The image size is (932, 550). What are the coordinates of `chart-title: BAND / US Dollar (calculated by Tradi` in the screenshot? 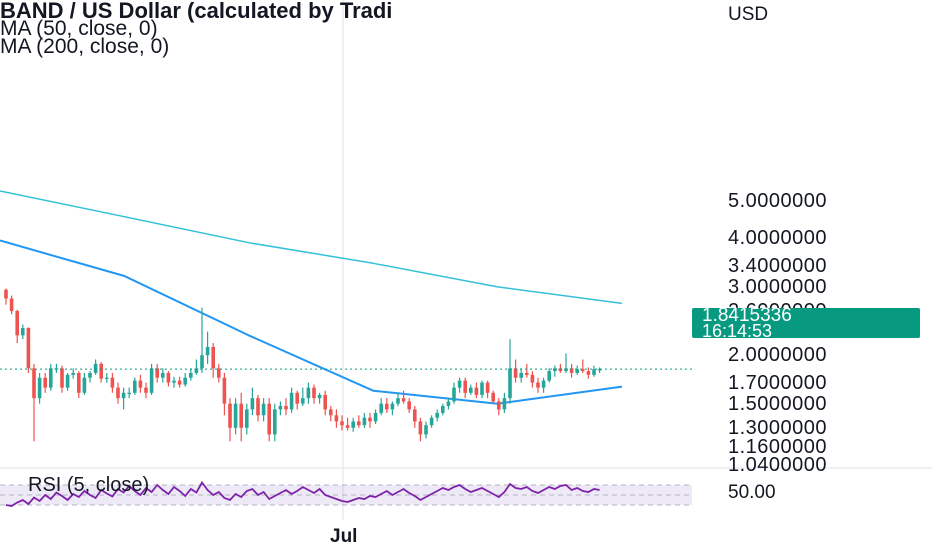 It's located at (196, 11).